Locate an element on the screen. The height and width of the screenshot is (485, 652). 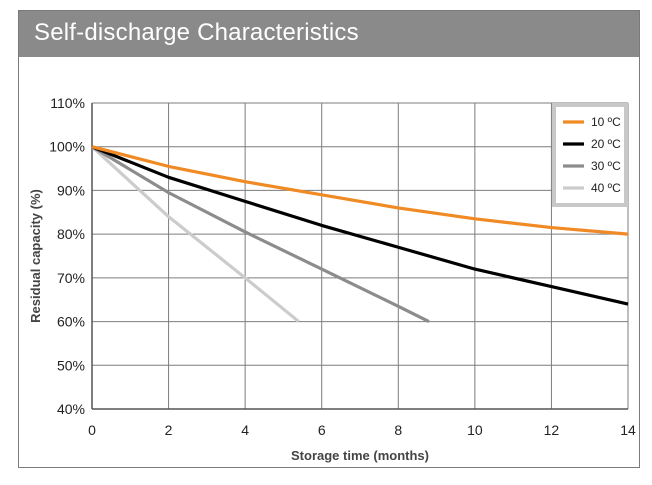
x-tick-label: 8 is located at coordinates (398, 430).